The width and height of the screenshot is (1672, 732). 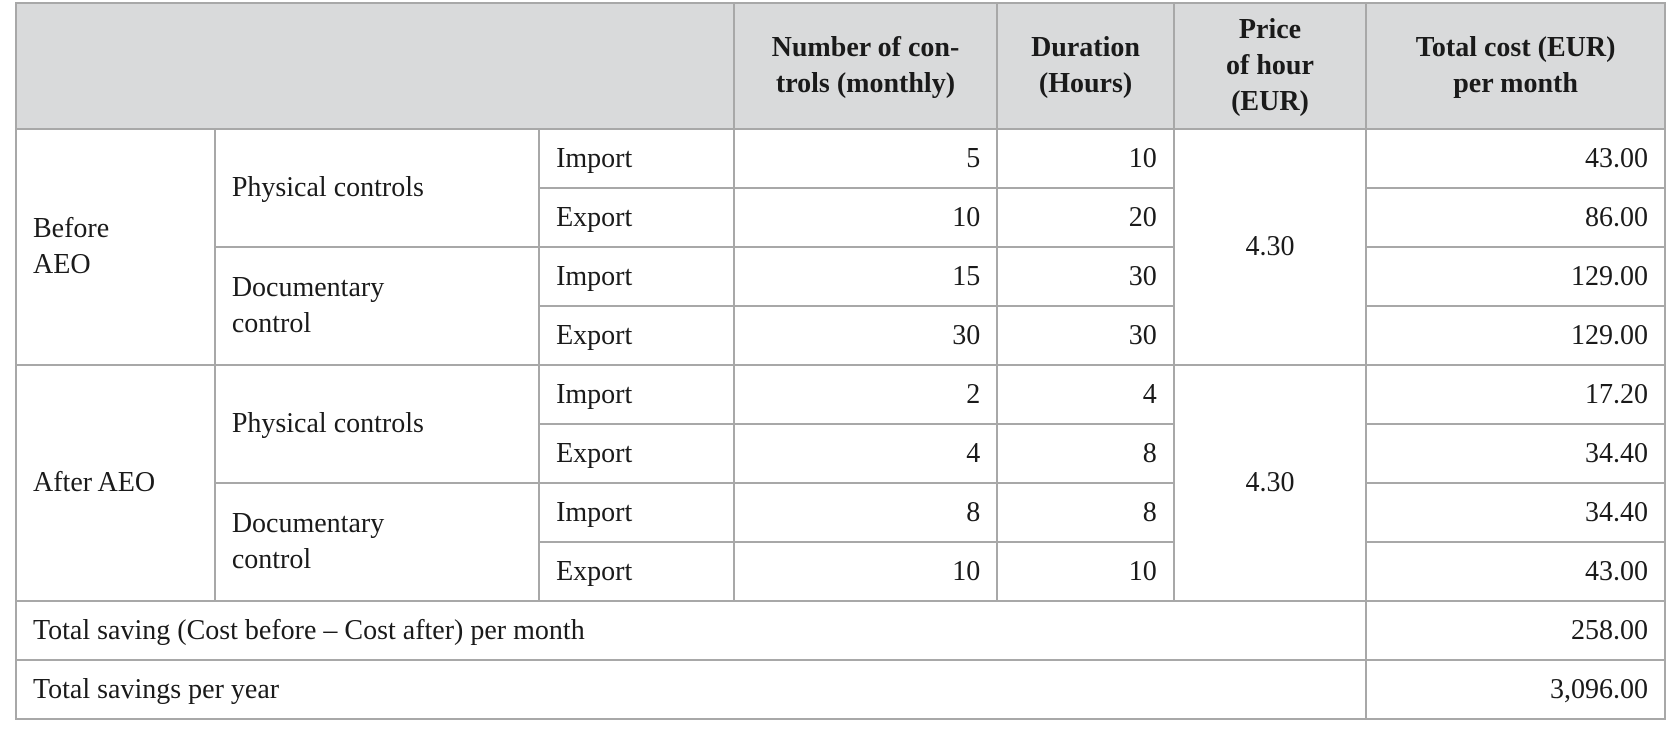 I want to click on controls-cell: 15, so click(x=865, y=276).